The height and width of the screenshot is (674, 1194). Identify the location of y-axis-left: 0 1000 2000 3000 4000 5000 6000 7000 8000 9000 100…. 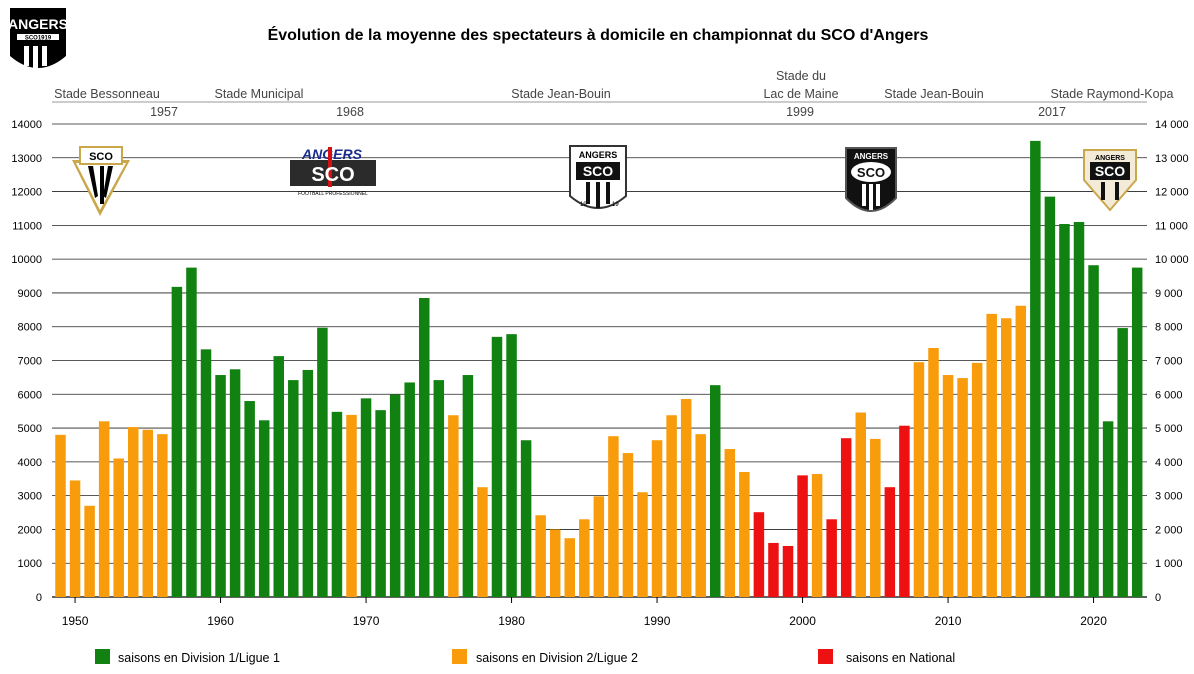
(26, 361).